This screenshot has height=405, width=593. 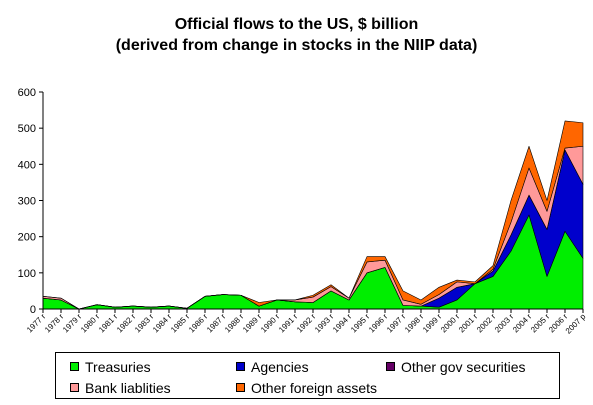 I want to click on x-tick-label-23: 2000 r, so click(x=450, y=323).